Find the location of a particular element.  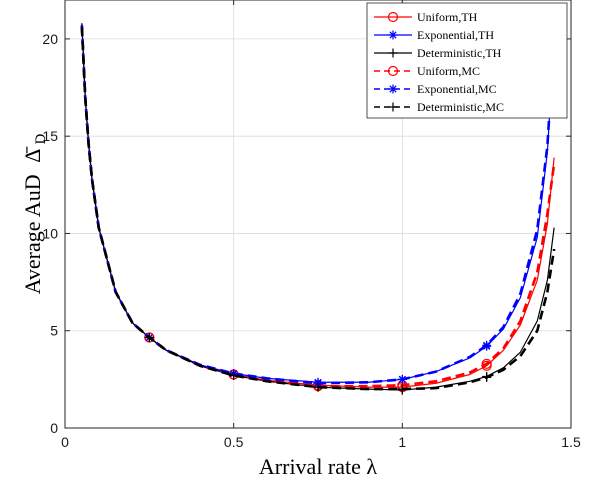

legend-box is located at coordinates (467, 60).